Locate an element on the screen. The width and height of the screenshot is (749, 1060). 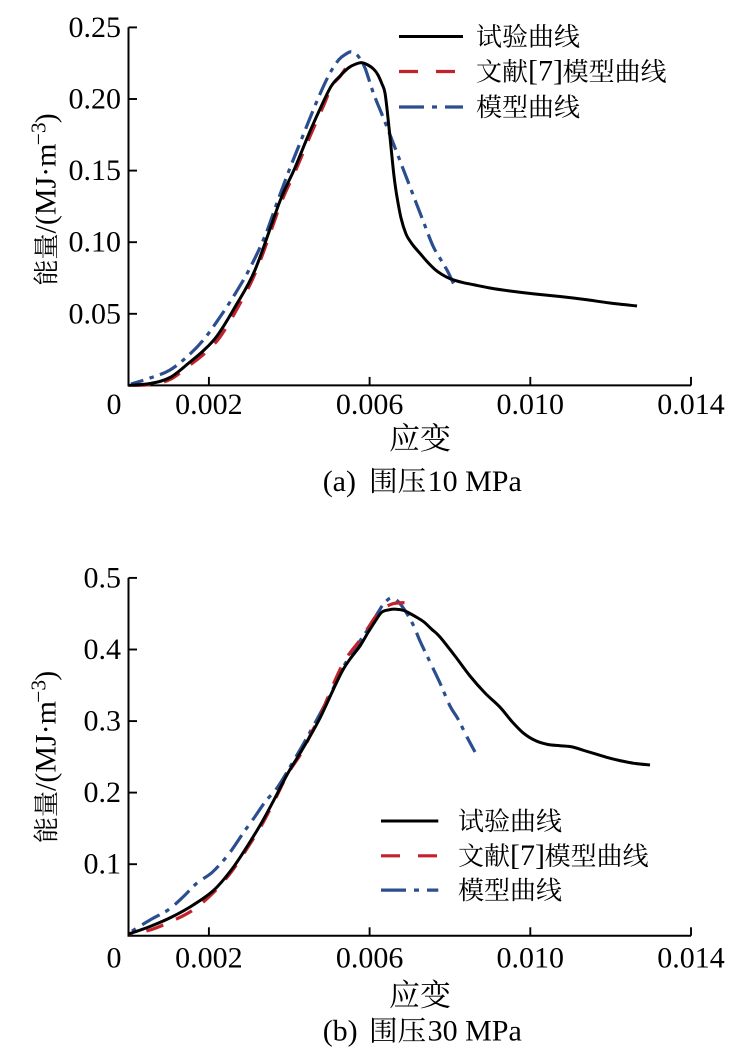
svg-text: (a) is located at coordinates (339, 481).